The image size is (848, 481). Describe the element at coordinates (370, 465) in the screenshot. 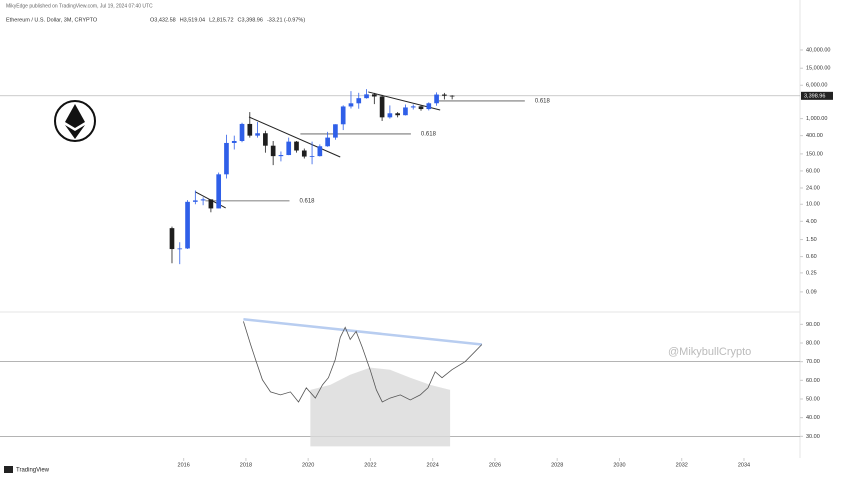

I see `x-tick-label: 2022` at that location.